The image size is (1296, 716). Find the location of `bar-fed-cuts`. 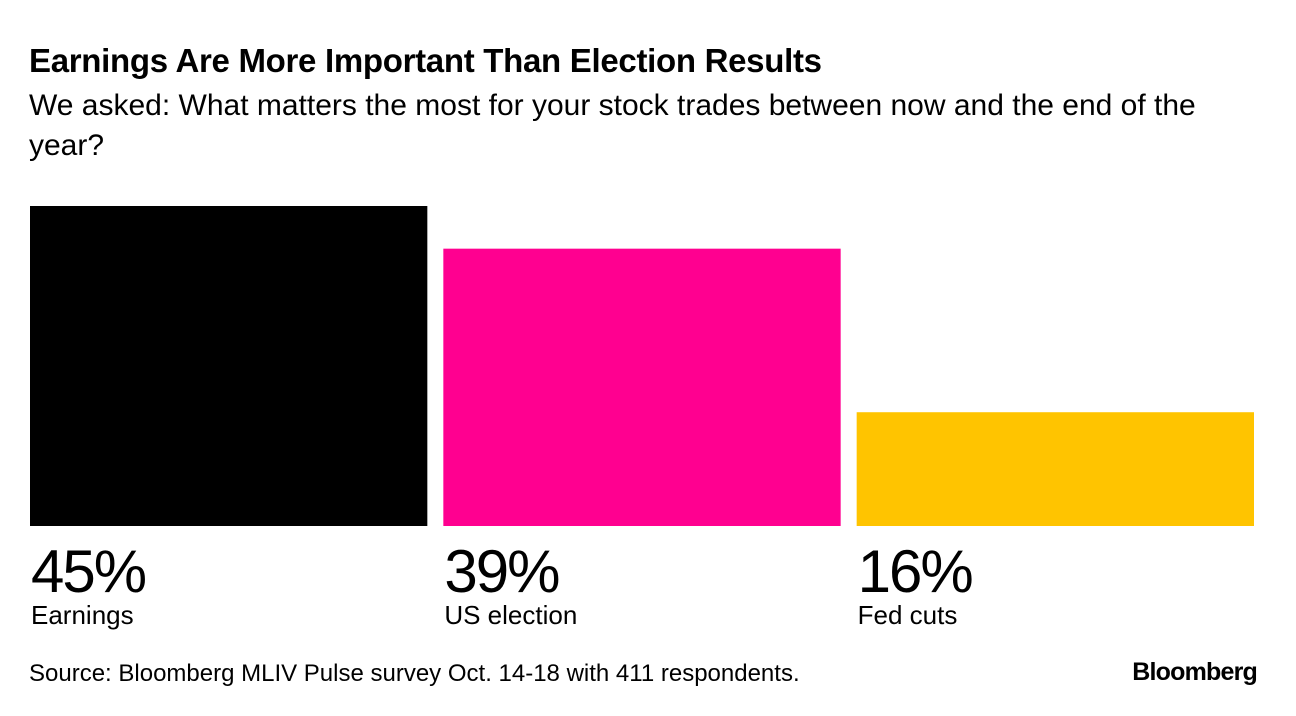

bar-fed-cuts is located at coordinates (1055, 469).